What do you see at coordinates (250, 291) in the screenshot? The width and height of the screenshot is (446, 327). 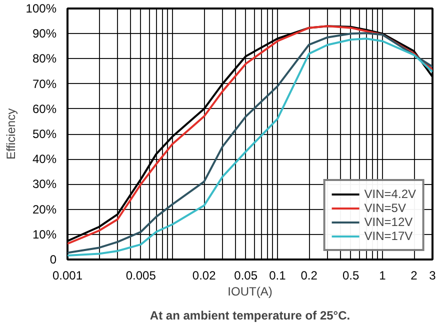 I see `x-axis-title: IOUT(A)` at bounding box center [250, 291].